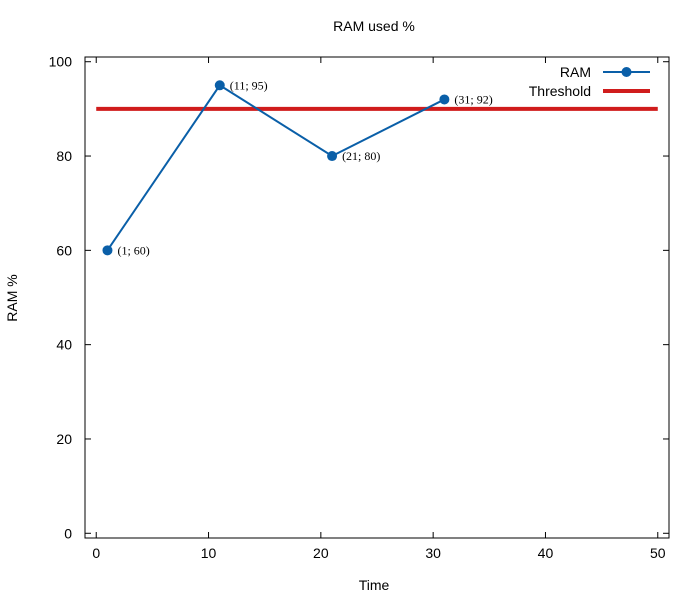  Describe the element at coordinates (589, 81) in the screenshot. I see `legend: RAM Threshold` at that location.